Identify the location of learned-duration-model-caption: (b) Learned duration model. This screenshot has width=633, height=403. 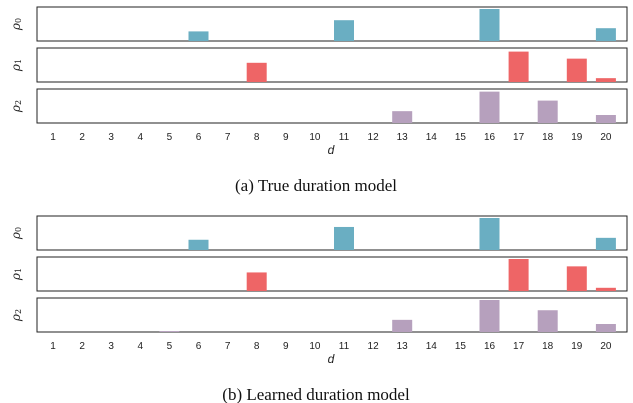
(316, 394).